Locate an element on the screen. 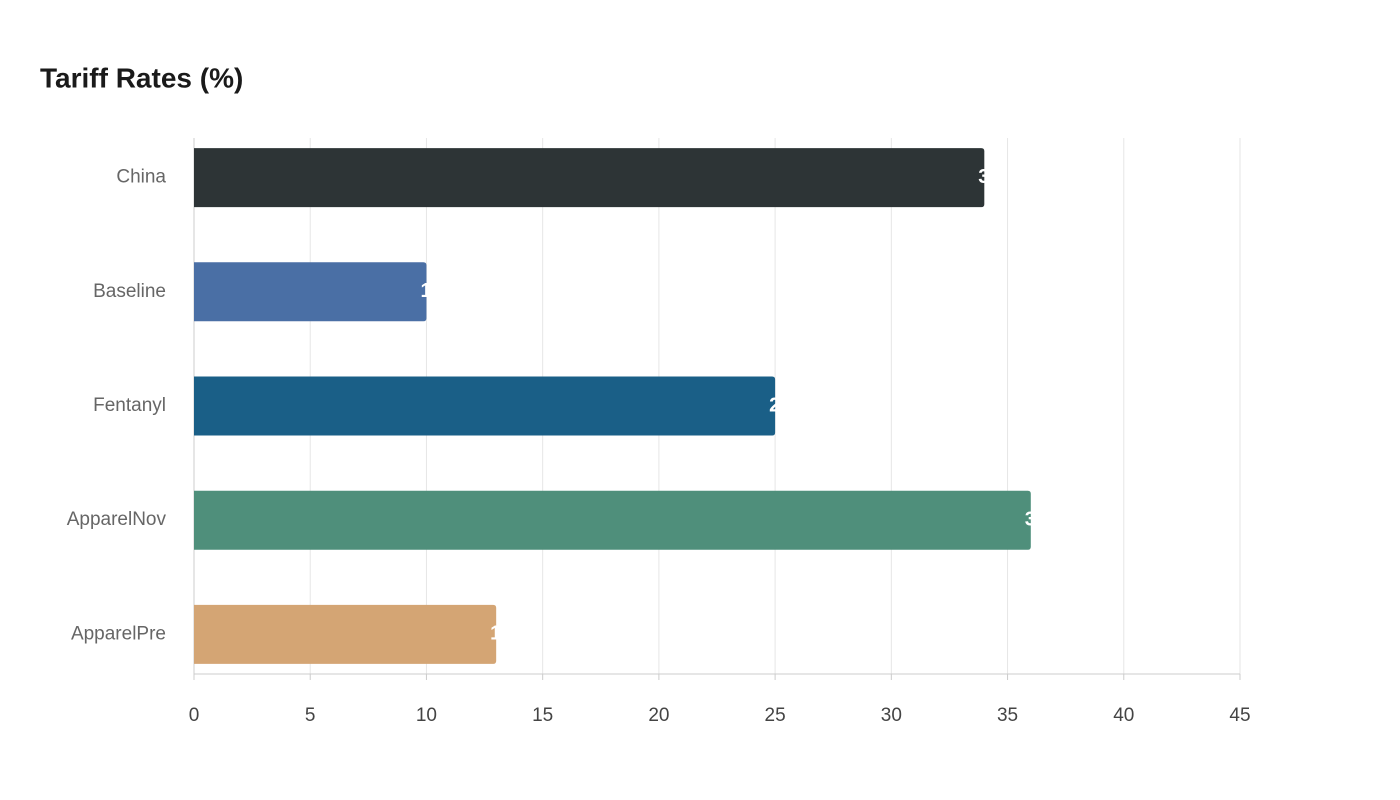 The height and width of the screenshot is (800, 1400). x-tick-label: 15 is located at coordinates (542, 715).